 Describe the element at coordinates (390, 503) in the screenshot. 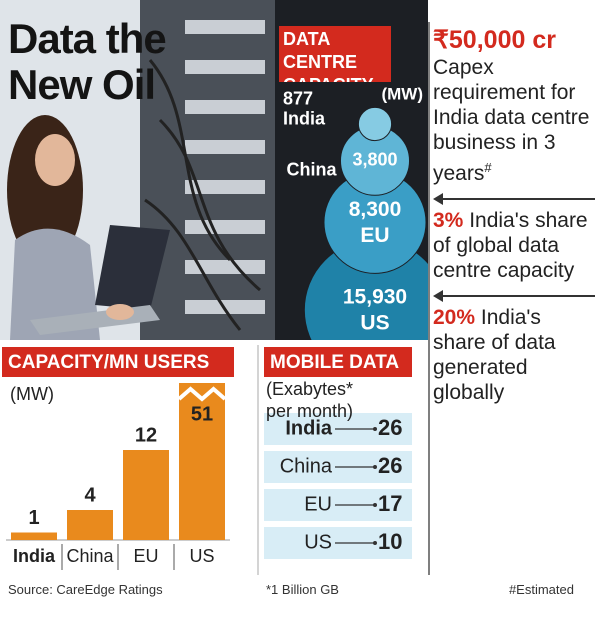

I see `value-label: 17` at that location.